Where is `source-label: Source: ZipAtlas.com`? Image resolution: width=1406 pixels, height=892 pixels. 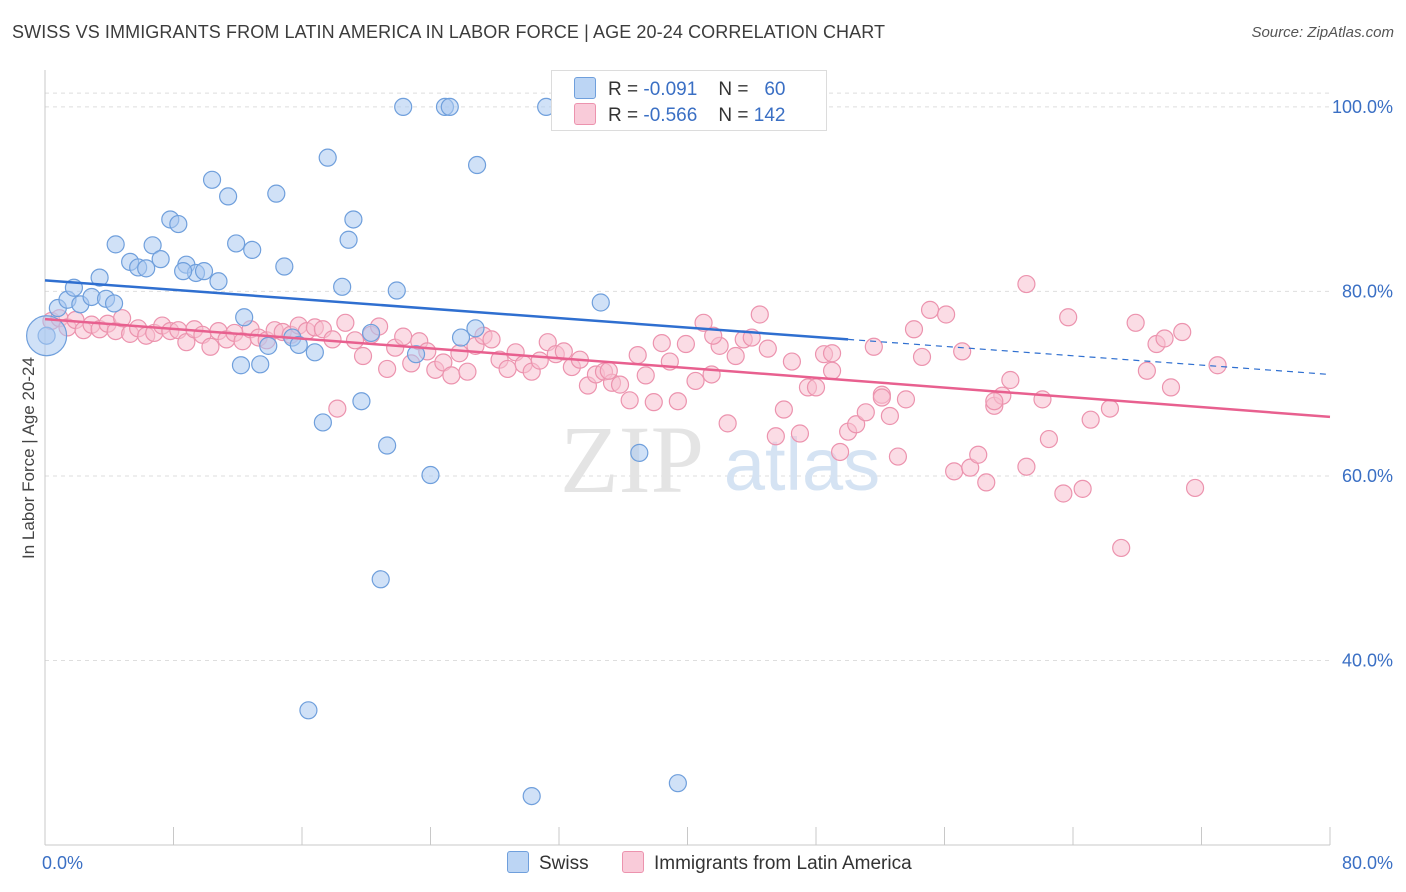
source-label: Source: ZipAtlas.com is located at coordinates (1322, 32).